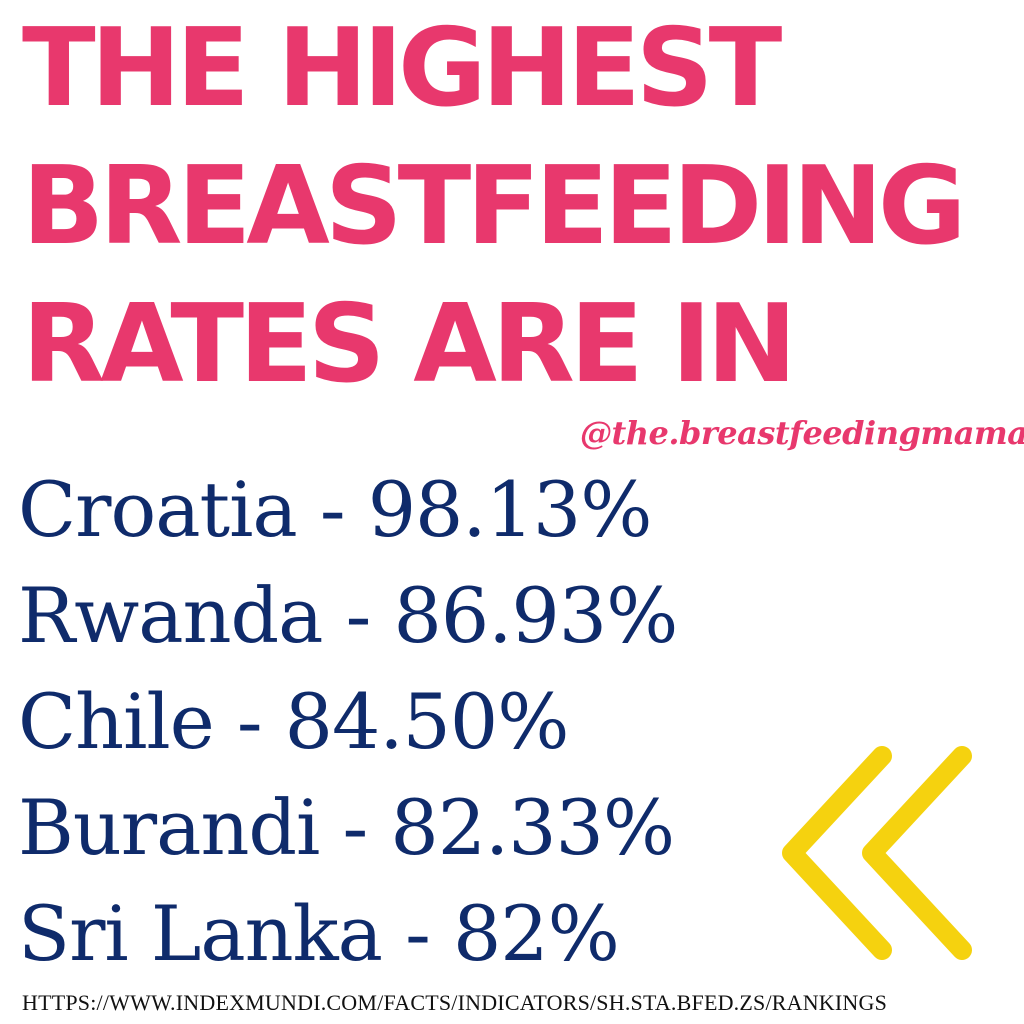 The image size is (1024, 1024). What do you see at coordinates (917, 853) in the screenshot?
I see `chevron-inner` at bounding box center [917, 853].